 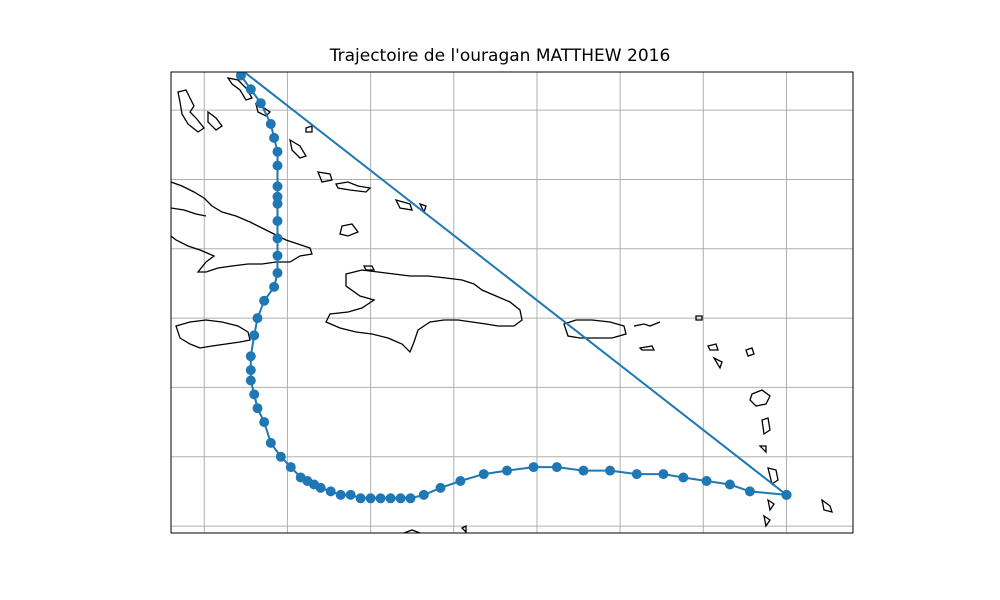 I want to click on coastline-cuba-north, so click(x=189, y=212).